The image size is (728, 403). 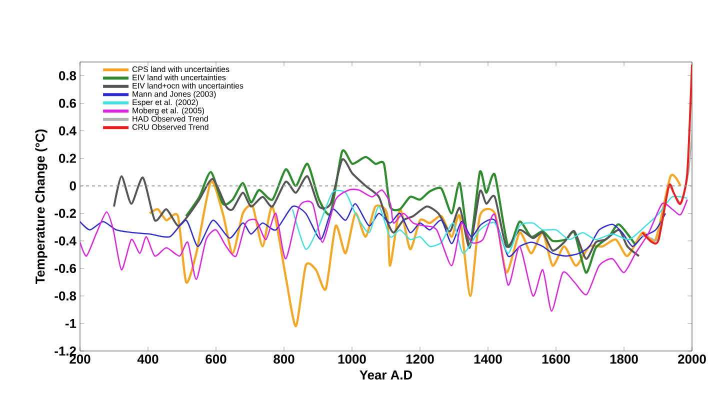 What do you see at coordinates (67, 75) in the screenshot?
I see `y-tick-label: 0.8` at bounding box center [67, 75].